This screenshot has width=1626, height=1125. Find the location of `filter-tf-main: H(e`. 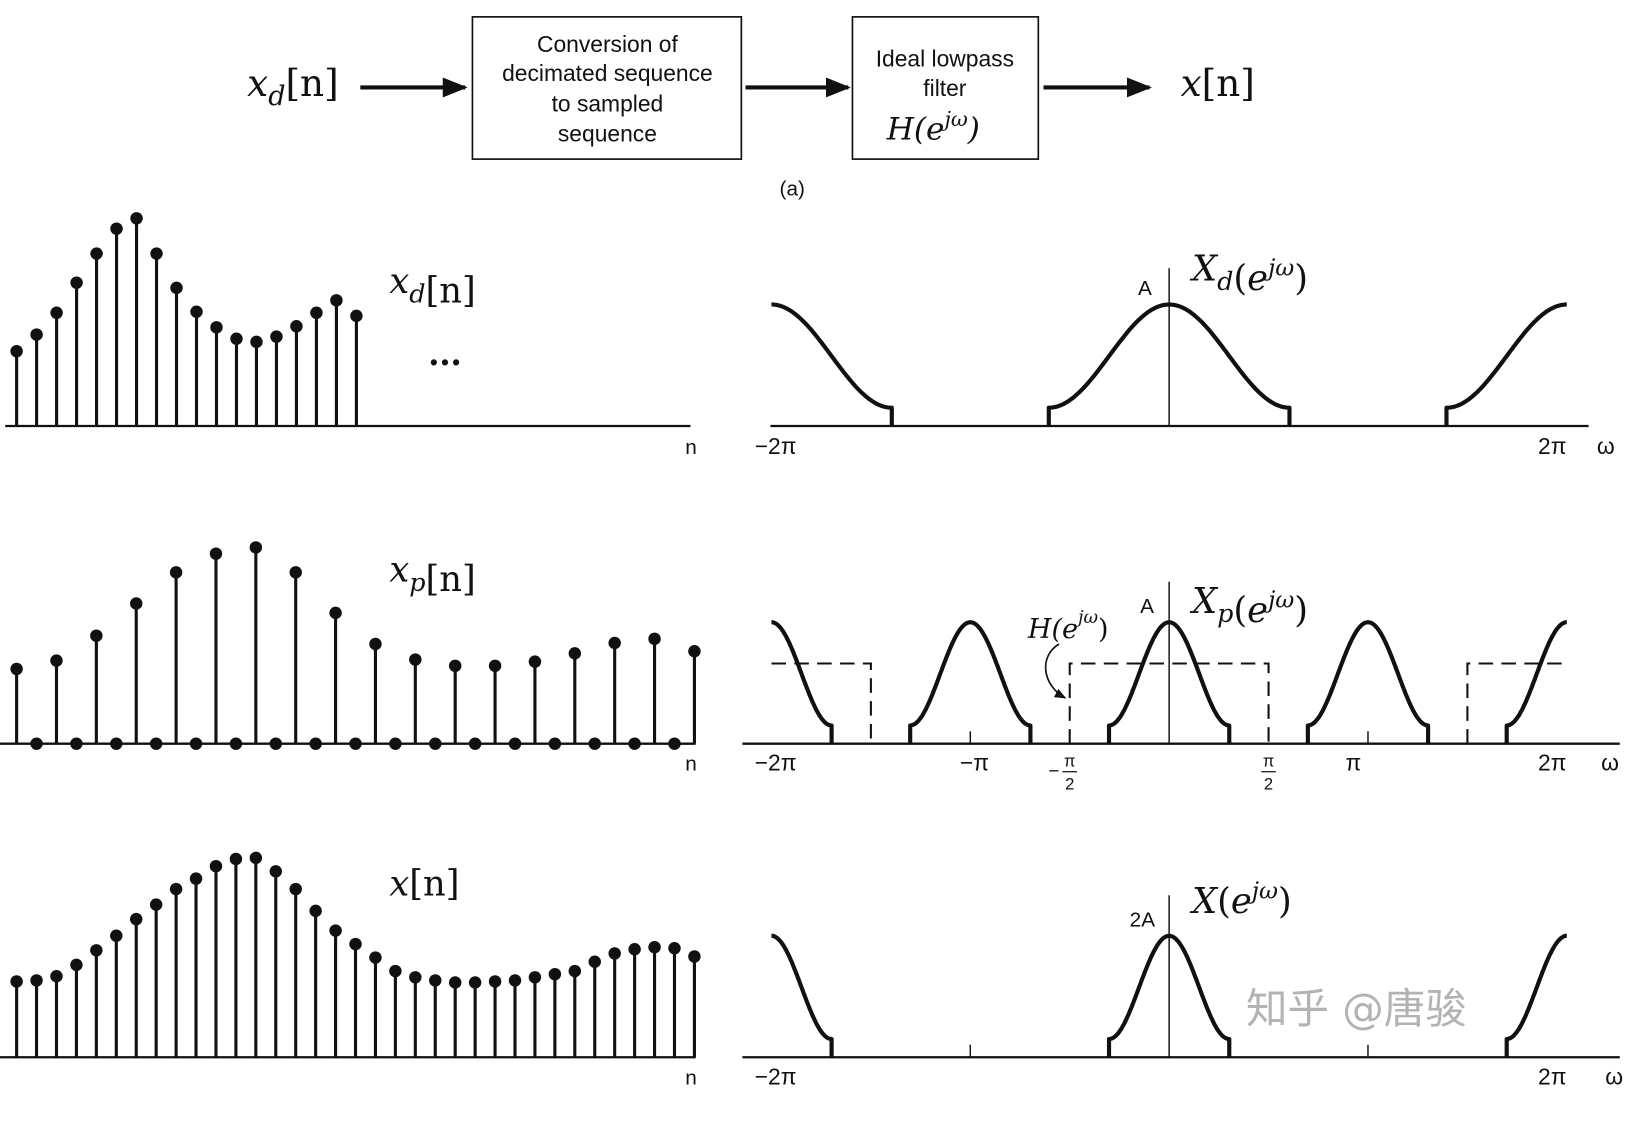

filter-tf-main: H(e is located at coordinates (915, 129).